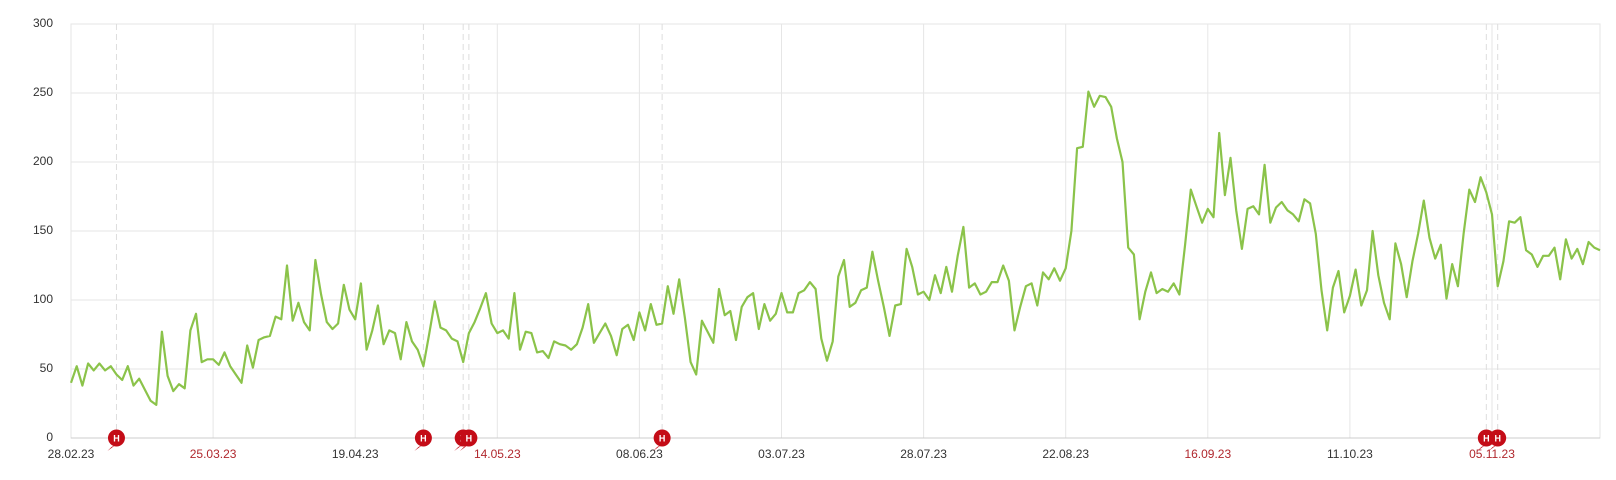 This screenshot has width=1616, height=480. Describe the element at coordinates (1207, 454) in the screenshot. I see `x-tick-label: 16.09.23` at that location.